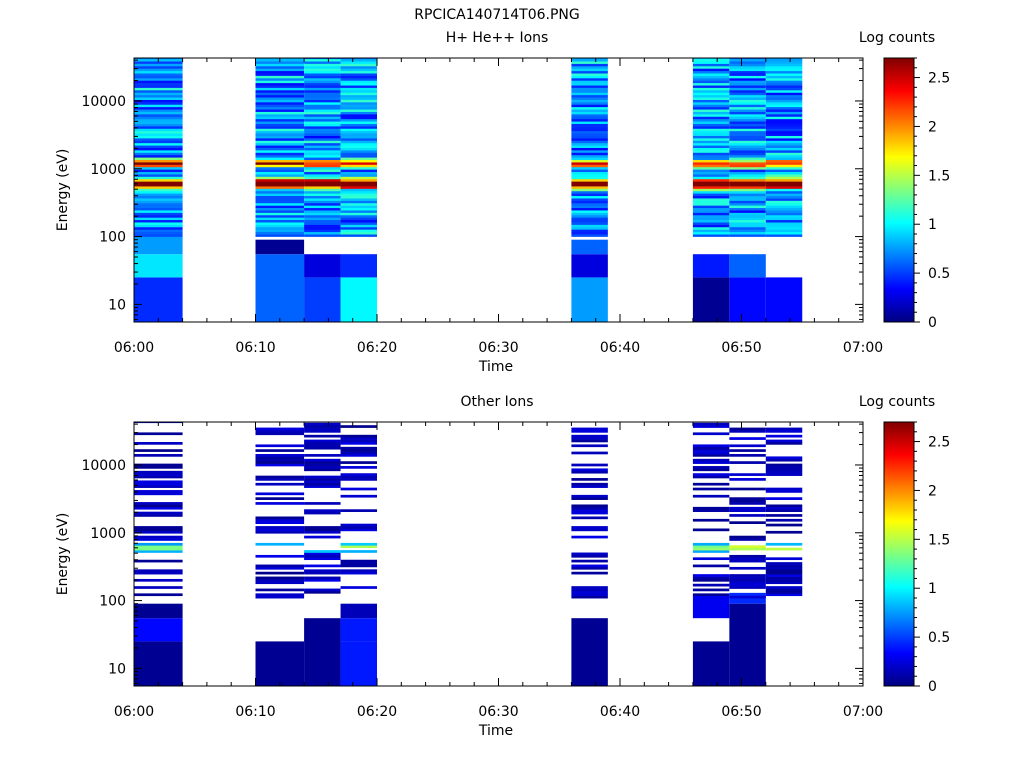  What do you see at coordinates (939, 540) in the screenshot?
I see `colorbar-tick-label: 1.5` at bounding box center [939, 540].